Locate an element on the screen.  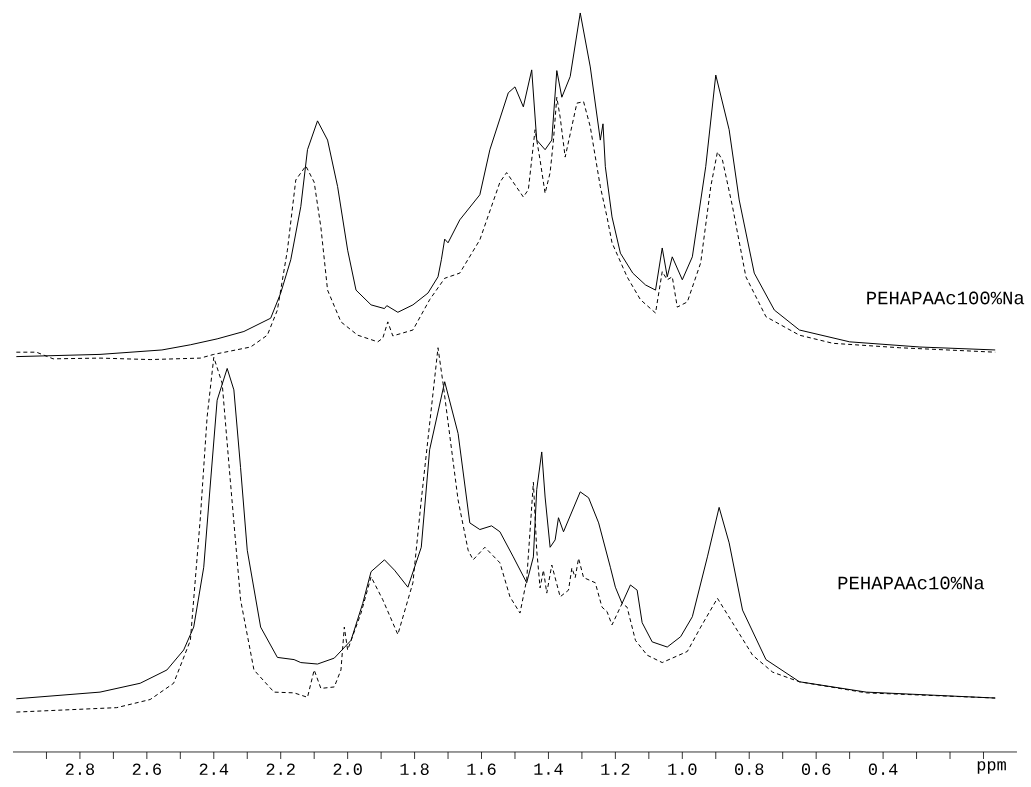
x-tick-label: 1.4 is located at coordinates (548, 769).